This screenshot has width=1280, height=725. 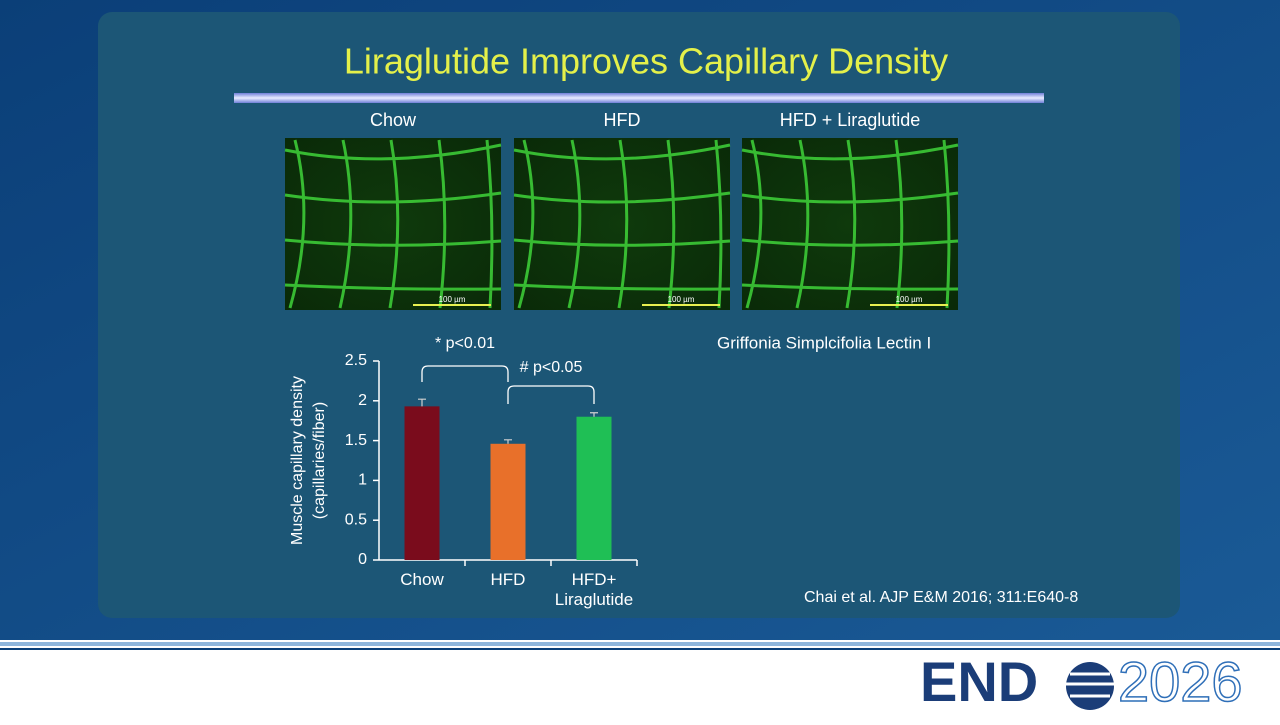 I want to click on title-rule, so click(x=639, y=98).